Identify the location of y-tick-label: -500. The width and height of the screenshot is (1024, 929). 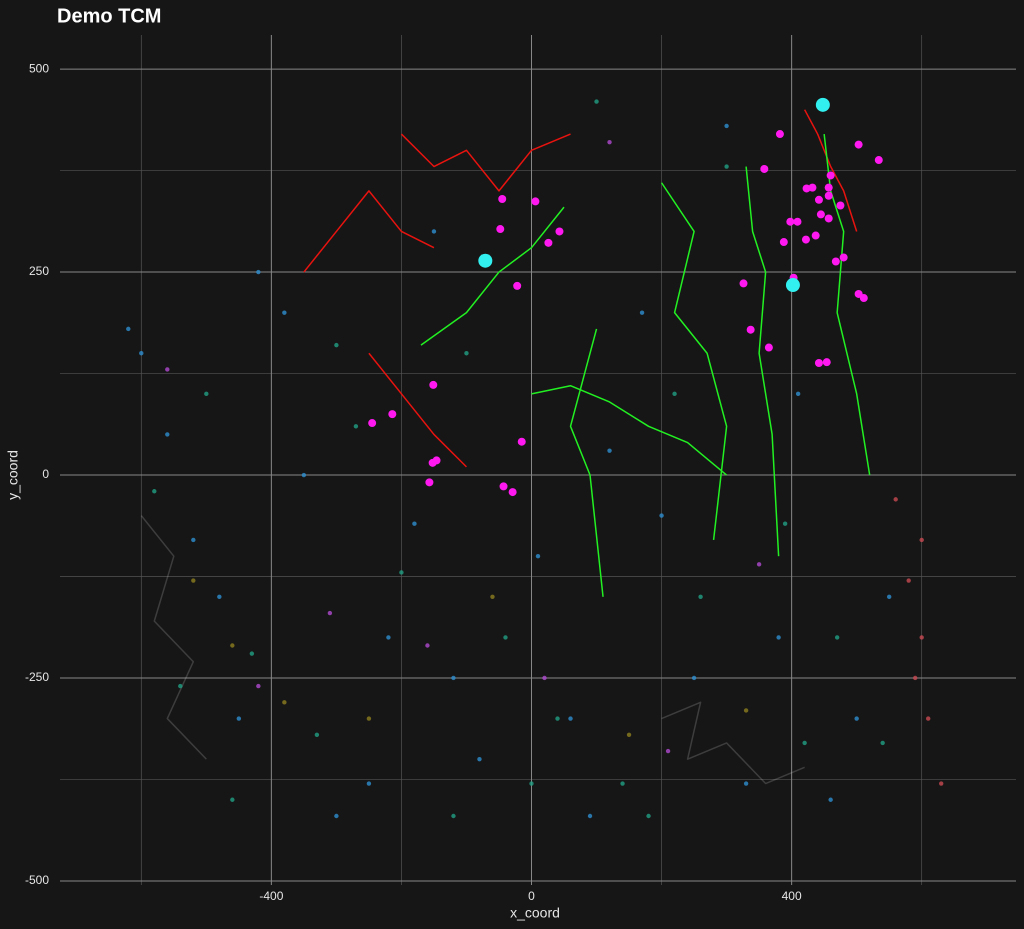
(37, 880).